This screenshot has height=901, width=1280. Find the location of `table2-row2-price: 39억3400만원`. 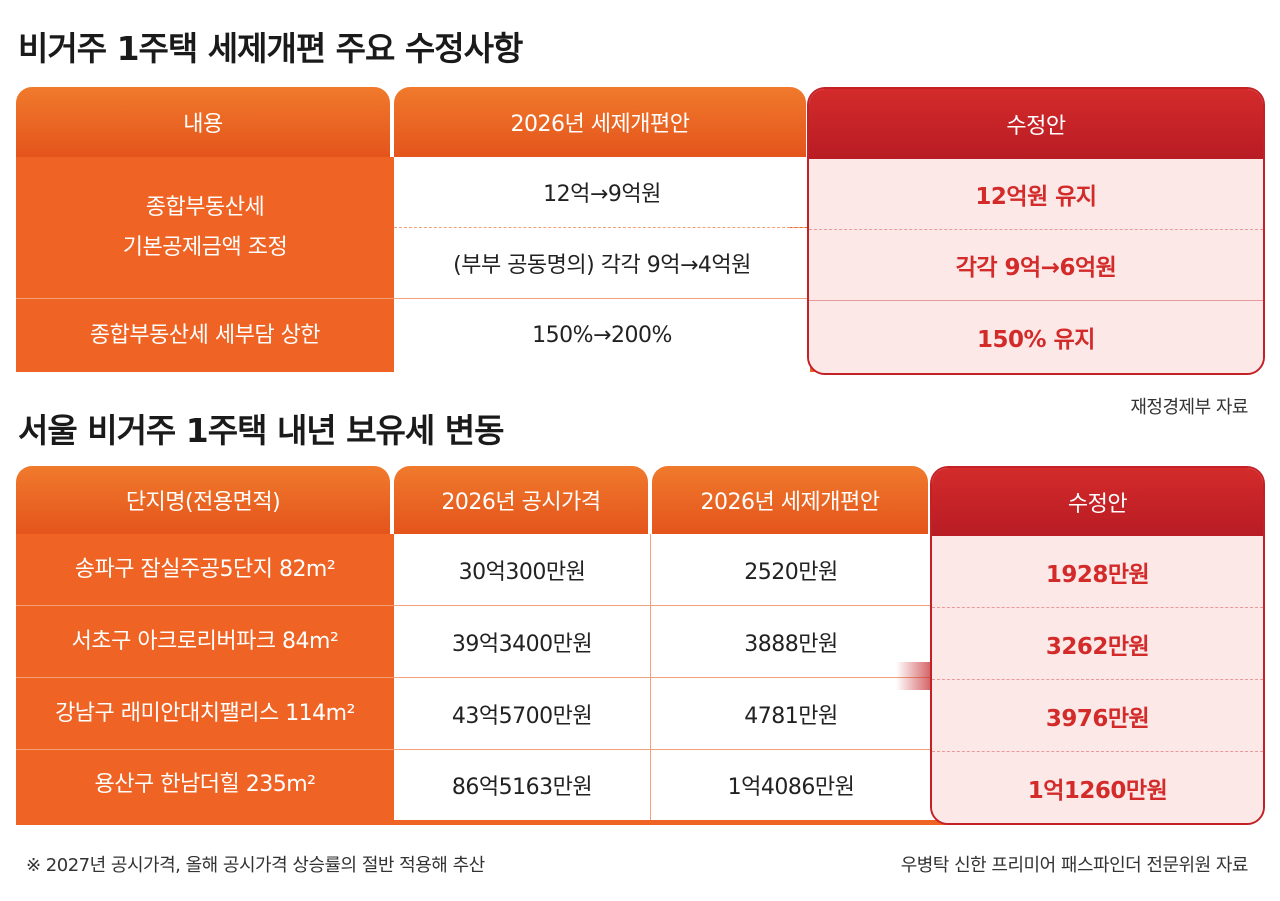

table2-row2-price: 39억3400만원 is located at coordinates (522, 641).